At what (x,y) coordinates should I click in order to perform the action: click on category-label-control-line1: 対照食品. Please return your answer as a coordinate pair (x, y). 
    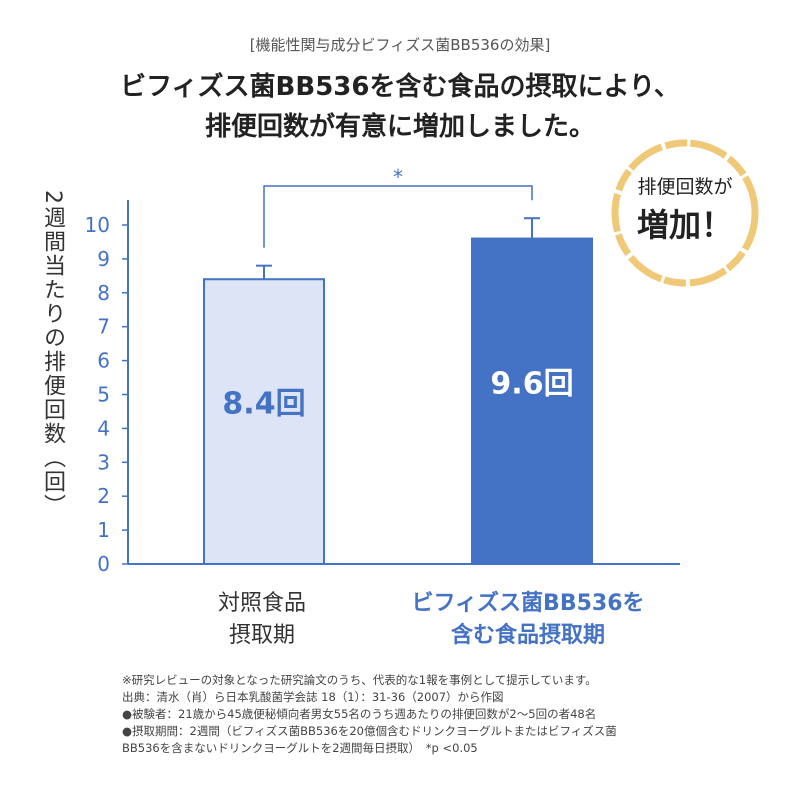
    Looking at the image, I should click on (261, 603).